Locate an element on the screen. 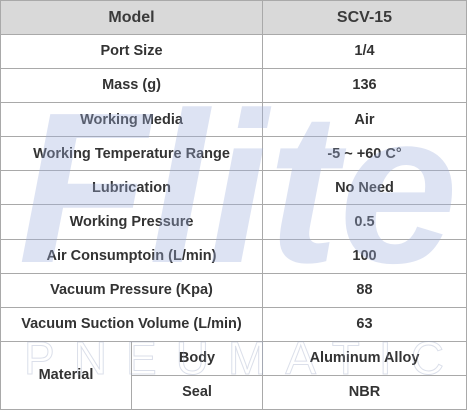 This screenshot has height=412, width=468. table-row: Lubrication No Need is located at coordinates (233, 188).